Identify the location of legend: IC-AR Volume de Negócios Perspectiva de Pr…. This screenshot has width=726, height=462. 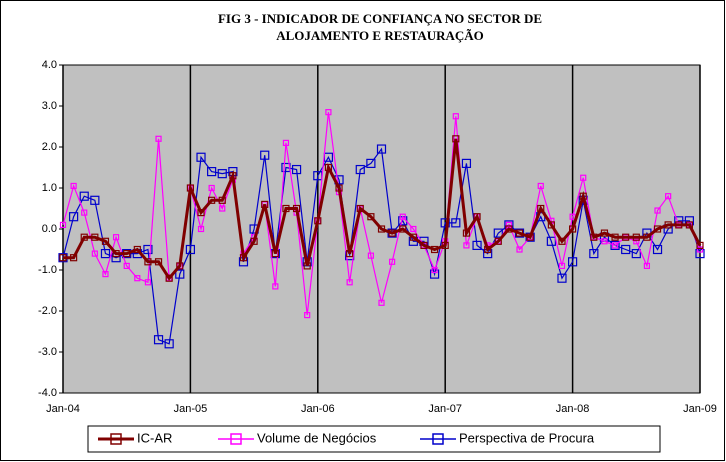
(346, 437).